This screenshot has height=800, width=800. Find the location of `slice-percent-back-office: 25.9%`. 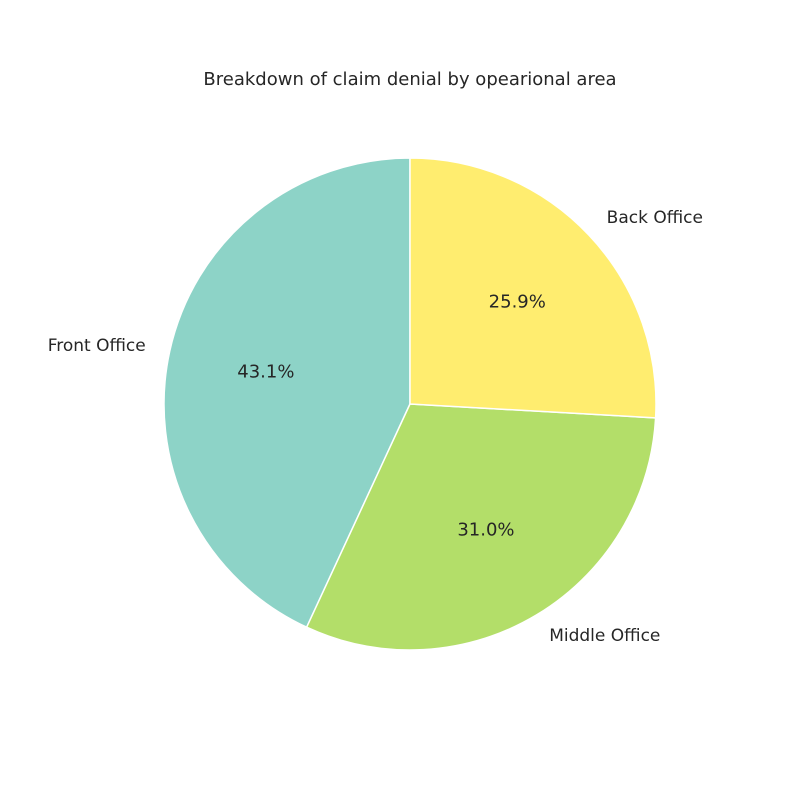

slice-percent-back-office: 25.9% is located at coordinates (517, 302).